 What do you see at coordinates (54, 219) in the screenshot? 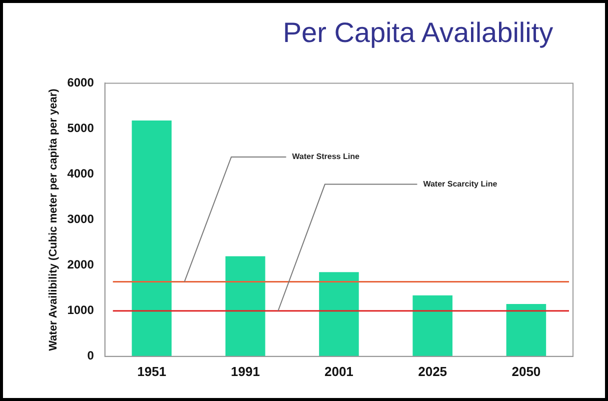
I see `y-axis-title: Water Availibility (Cubic meter per capita per year)` at bounding box center [54, 219].